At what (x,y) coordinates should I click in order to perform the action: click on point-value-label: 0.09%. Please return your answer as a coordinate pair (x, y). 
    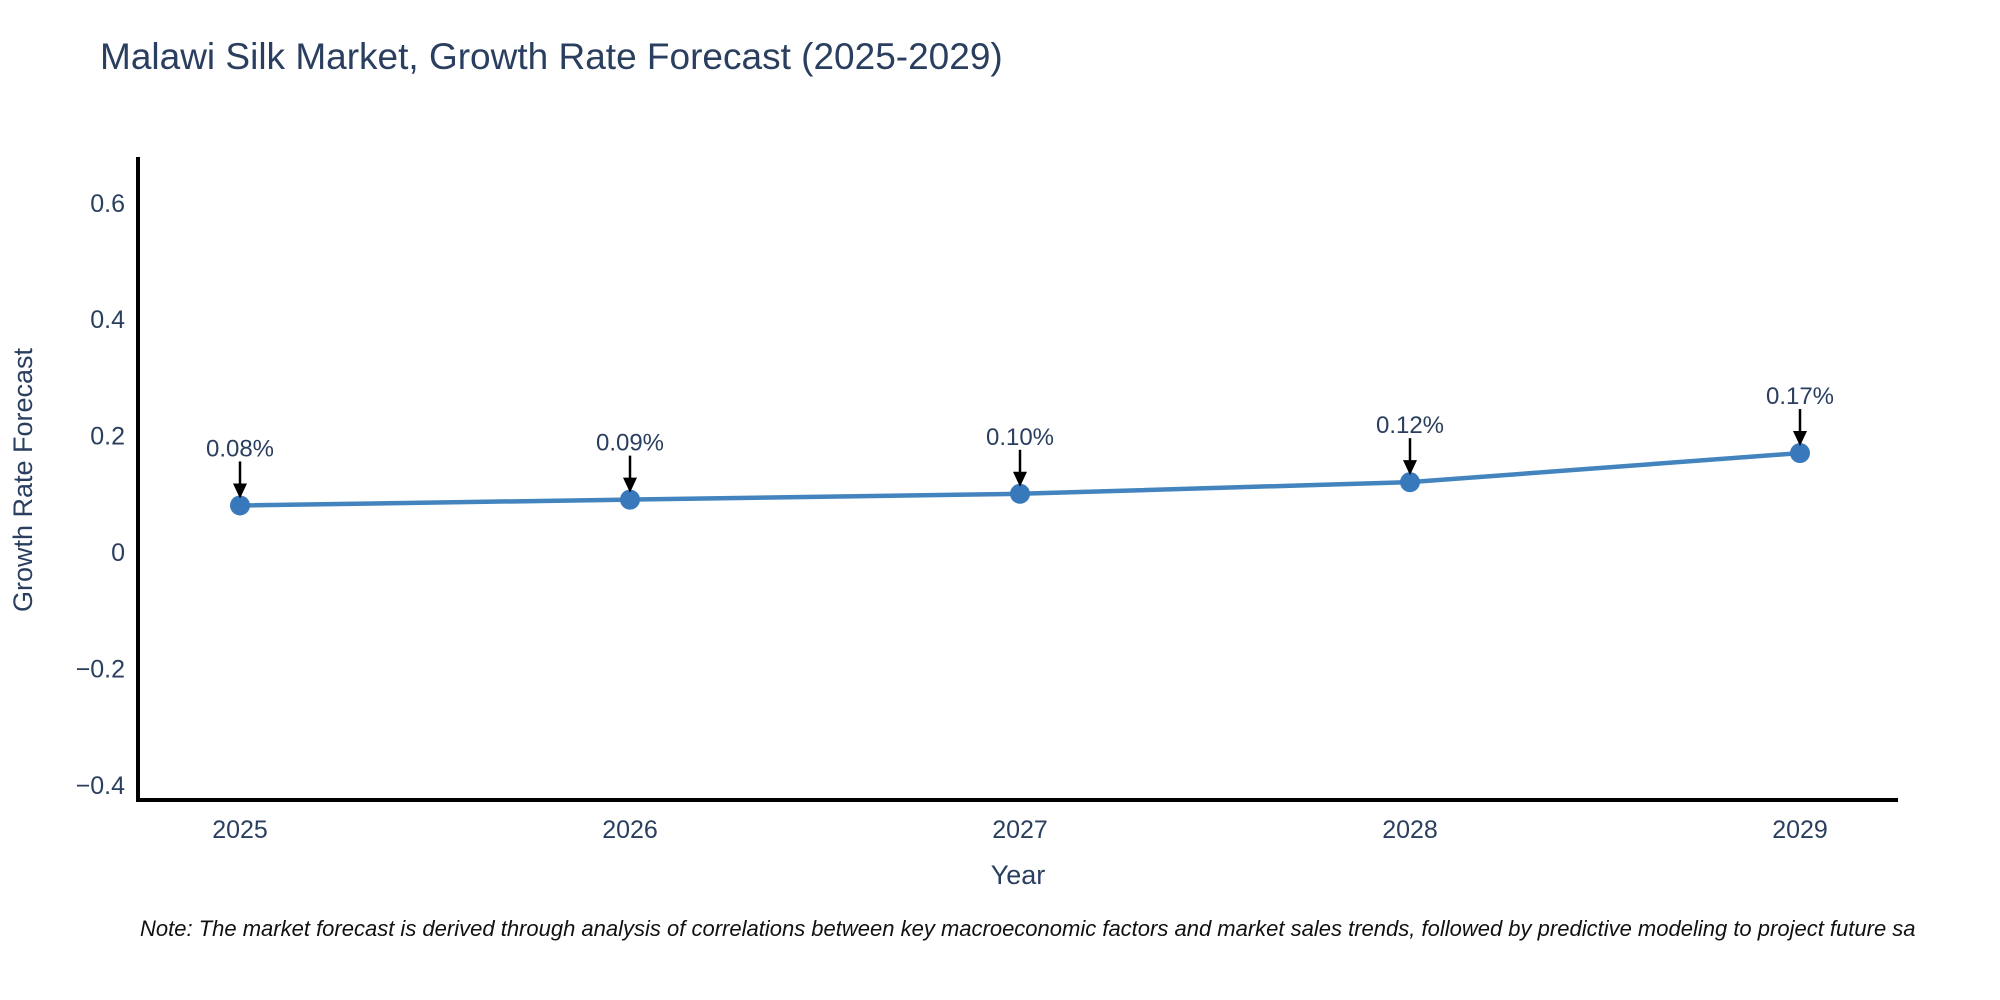
    Looking at the image, I should click on (630, 443).